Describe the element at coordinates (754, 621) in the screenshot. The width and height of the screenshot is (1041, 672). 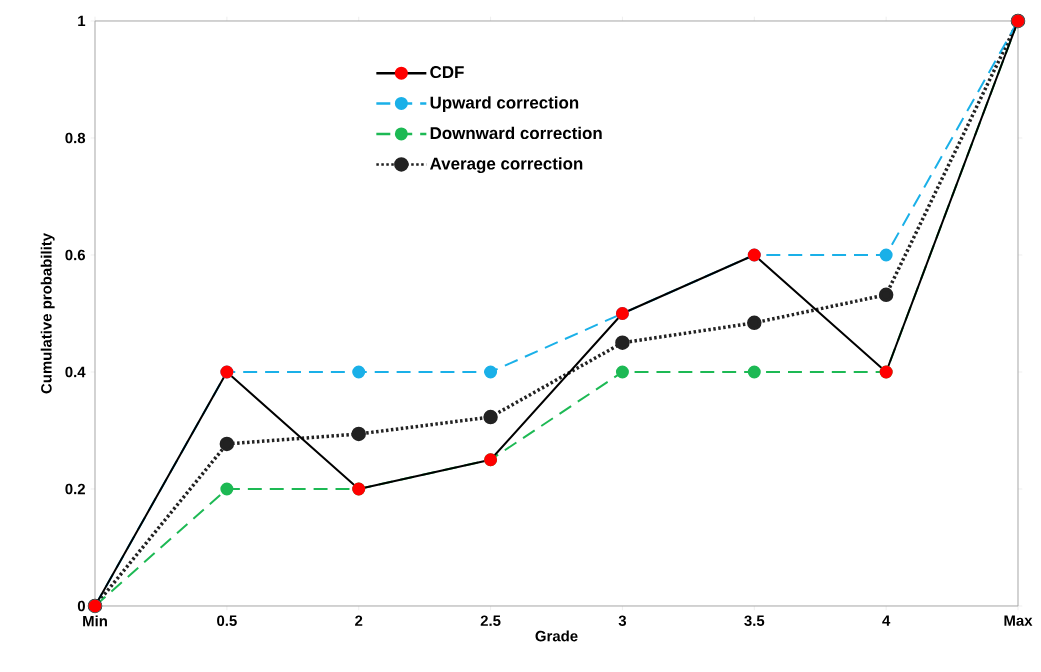
I see `x-tick-label: 3.5` at that location.